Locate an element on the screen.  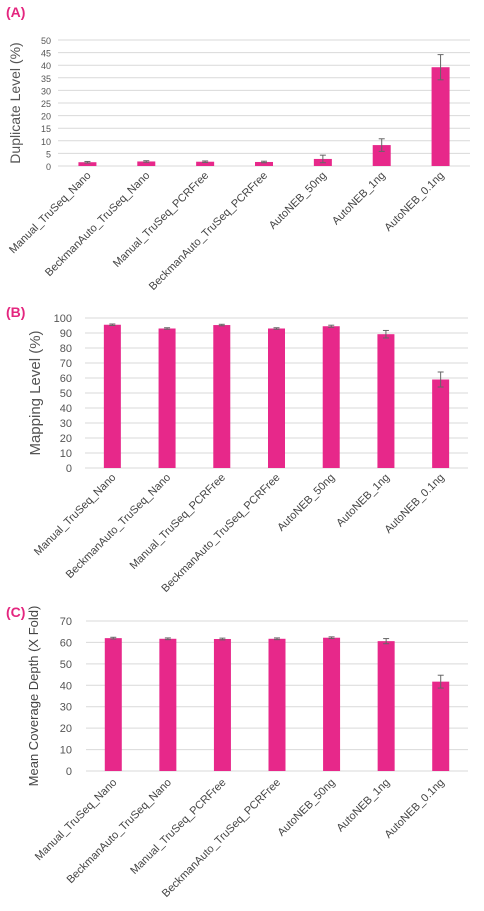
y-tick-label: 25 is located at coordinates (46, 104).